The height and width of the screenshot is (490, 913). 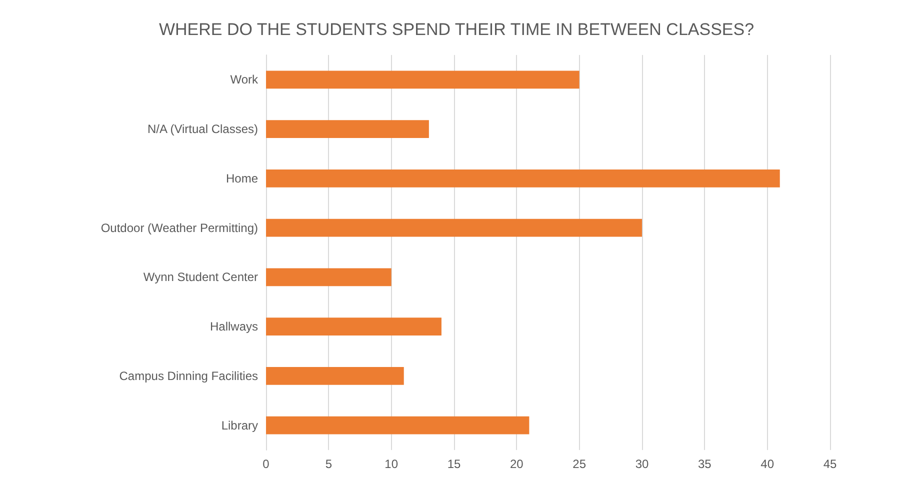 What do you see at coordinates (266, 464) in the screenshot?
I see `x-tick-label: 0` at bounding box center [266, 464].